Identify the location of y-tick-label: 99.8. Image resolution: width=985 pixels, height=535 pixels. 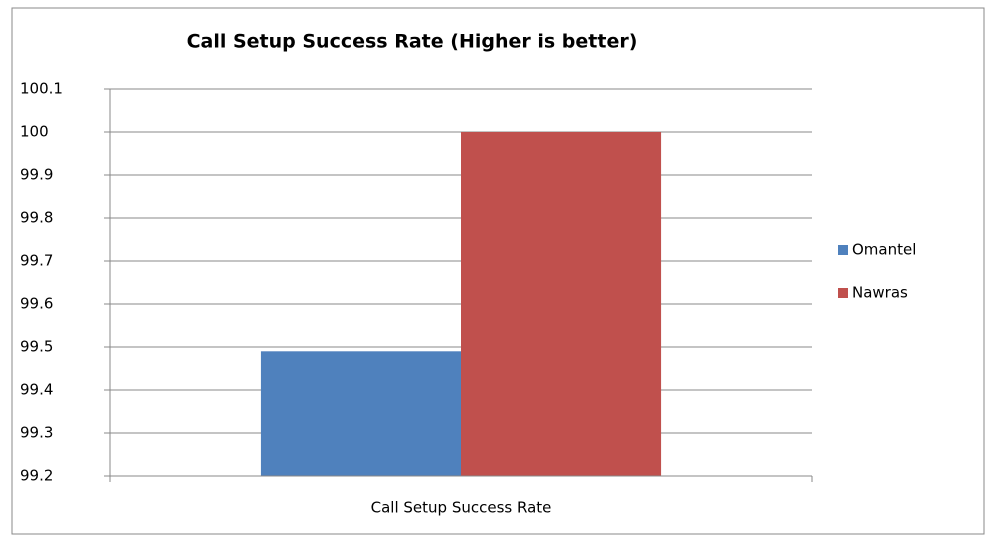
(36, 218).